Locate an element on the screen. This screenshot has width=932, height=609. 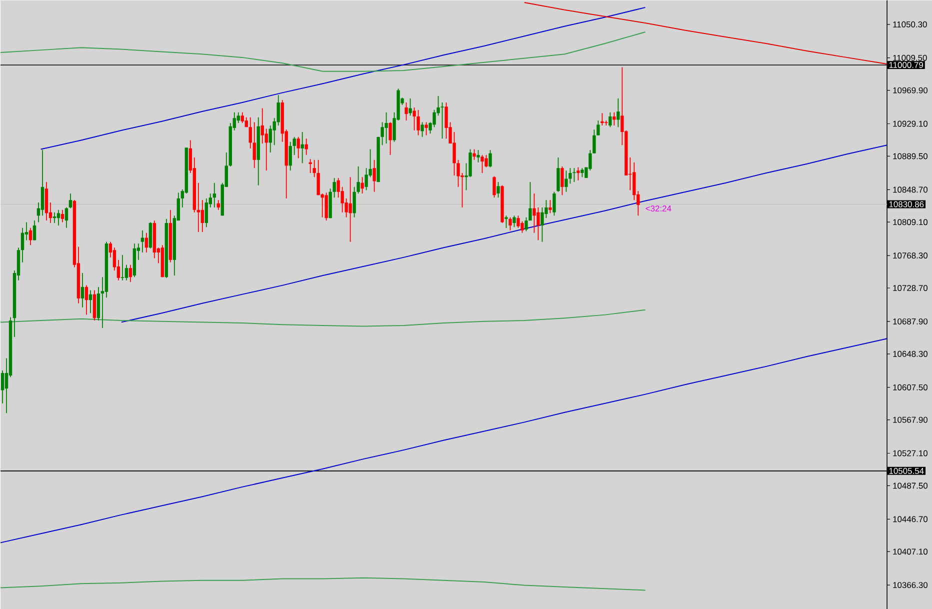
annotation: <32:24 is located at coordinates (659, 208).